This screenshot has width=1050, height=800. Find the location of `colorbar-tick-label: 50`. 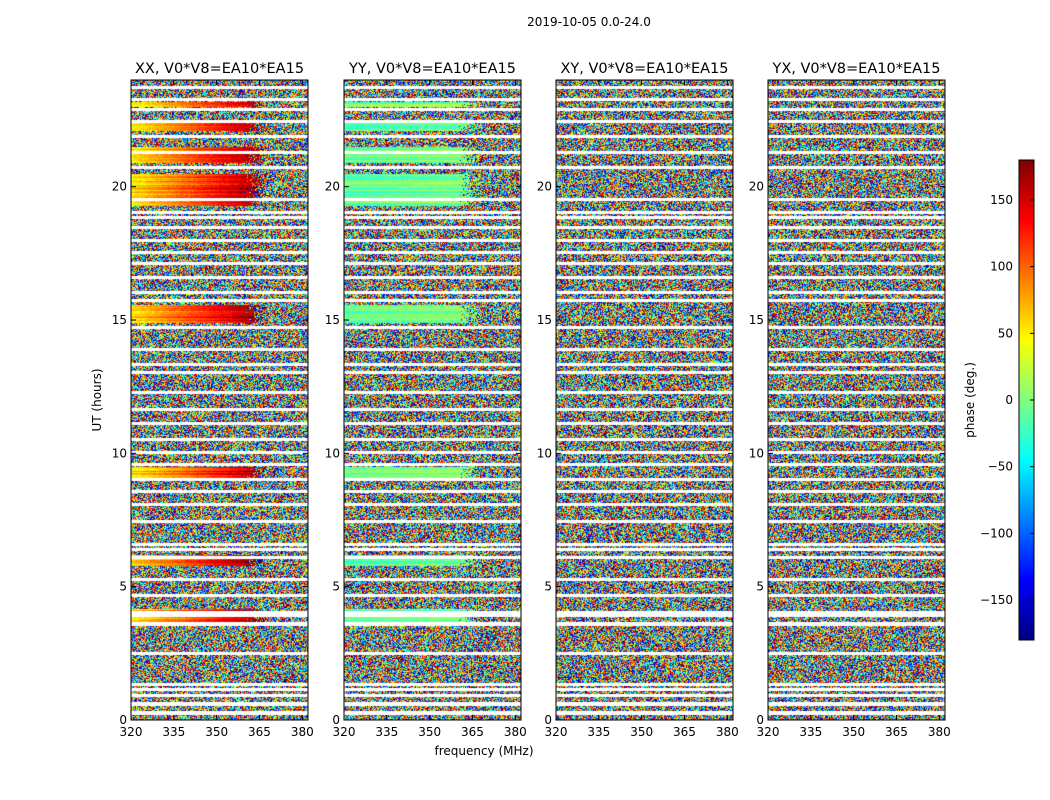

colorbar-tick-label: 50 is located at coordinates (1005, 333).